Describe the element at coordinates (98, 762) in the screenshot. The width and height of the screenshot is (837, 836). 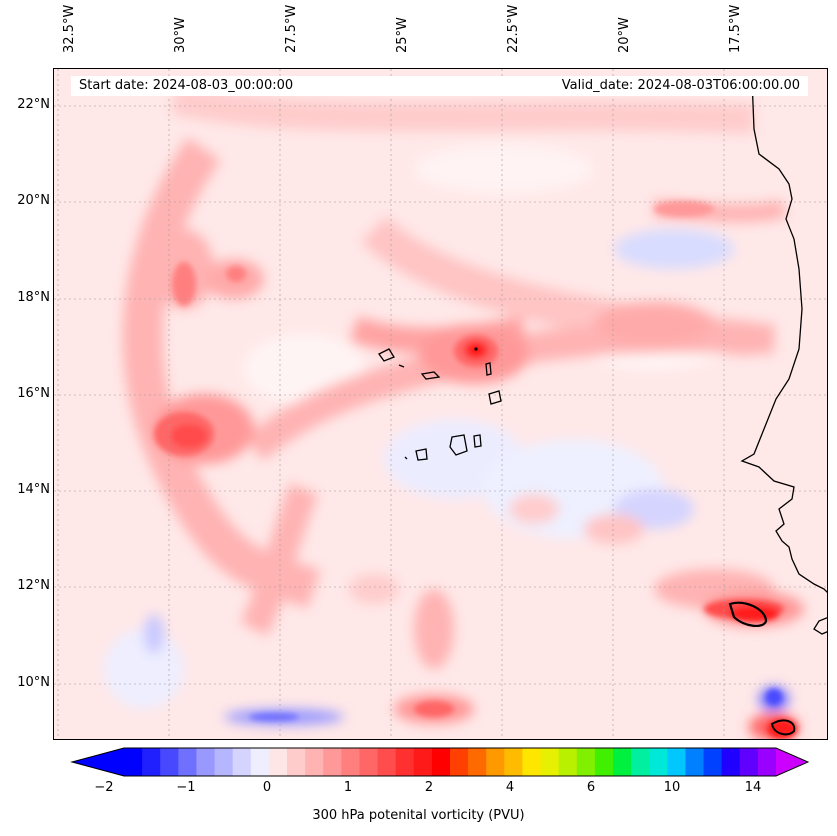
I see `colorbar-extend-low` at that location.